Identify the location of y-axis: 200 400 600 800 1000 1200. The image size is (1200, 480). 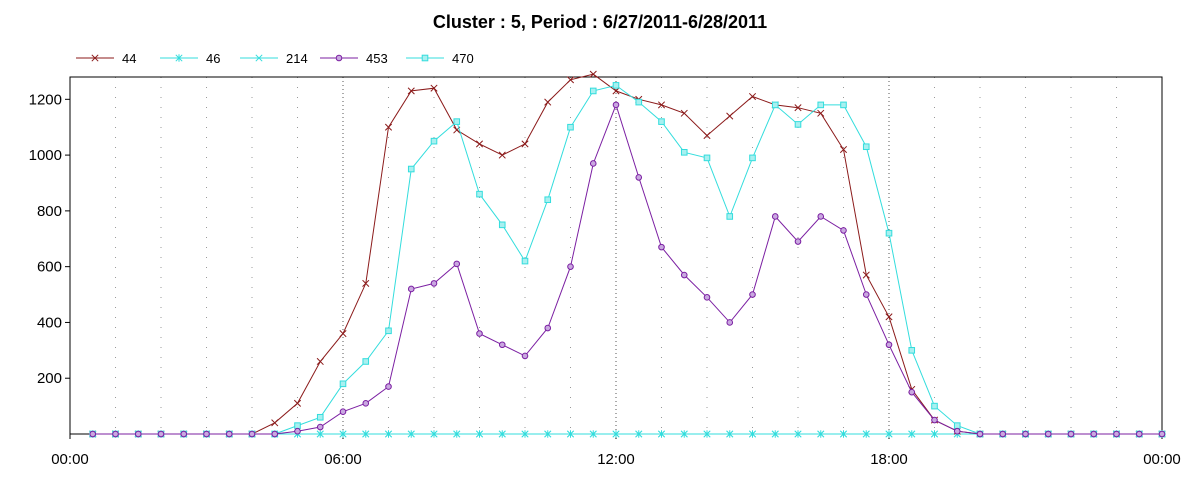
(49, 239).